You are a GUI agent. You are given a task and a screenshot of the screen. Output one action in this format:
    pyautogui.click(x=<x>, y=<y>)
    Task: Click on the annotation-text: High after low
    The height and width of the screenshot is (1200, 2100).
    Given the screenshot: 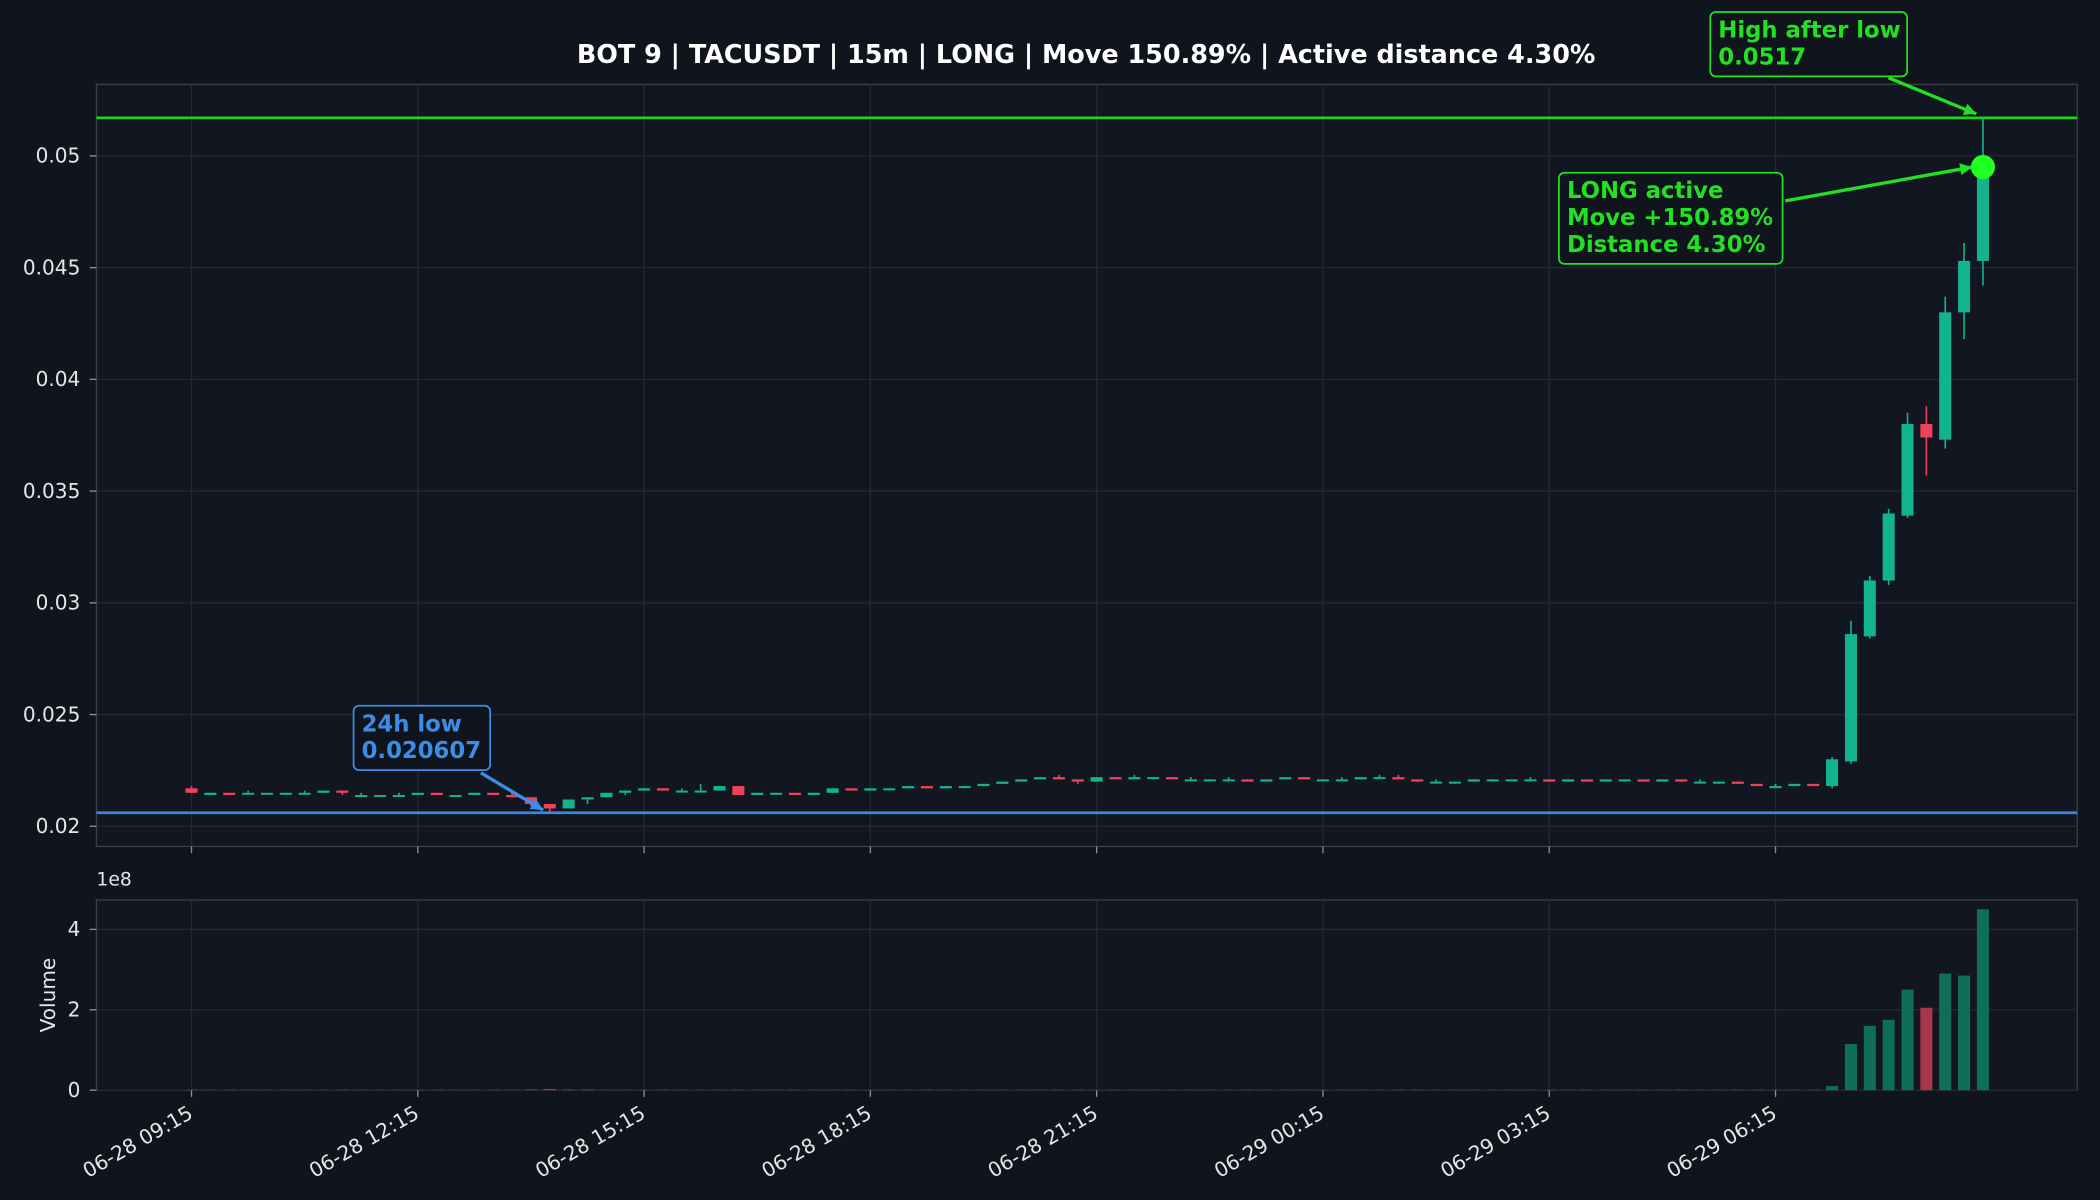 What is the action you would take?
    pyautogui.click(x=1809, y=31)
    